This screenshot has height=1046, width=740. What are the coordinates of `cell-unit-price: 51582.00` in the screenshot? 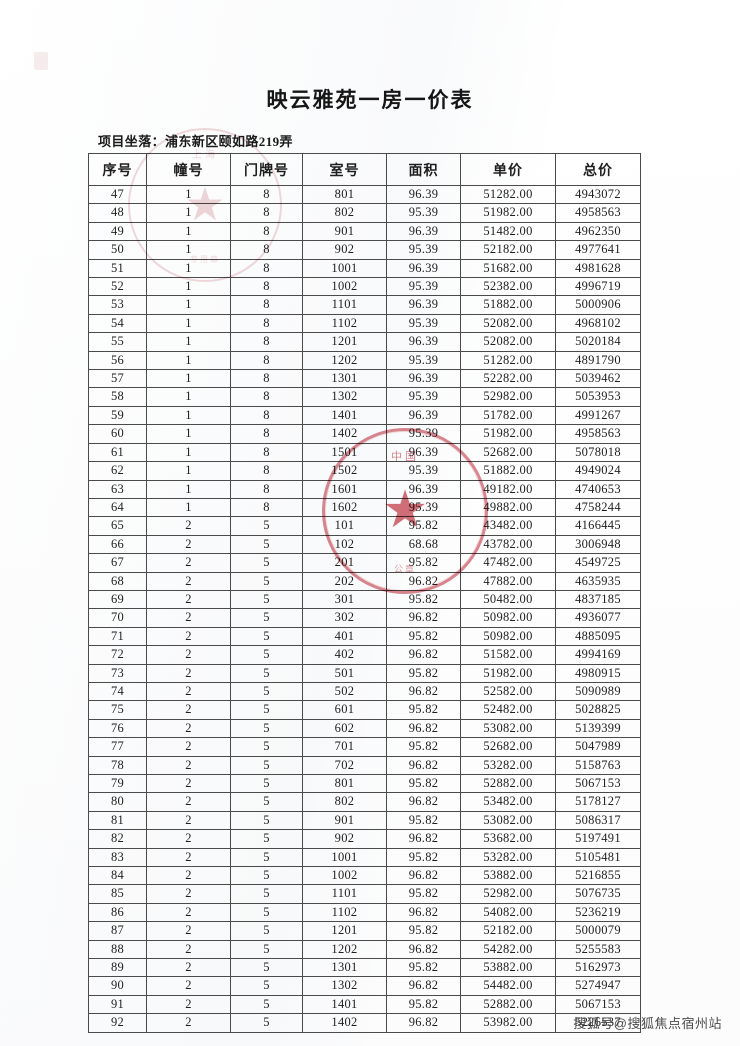 It's located at (508, 655).